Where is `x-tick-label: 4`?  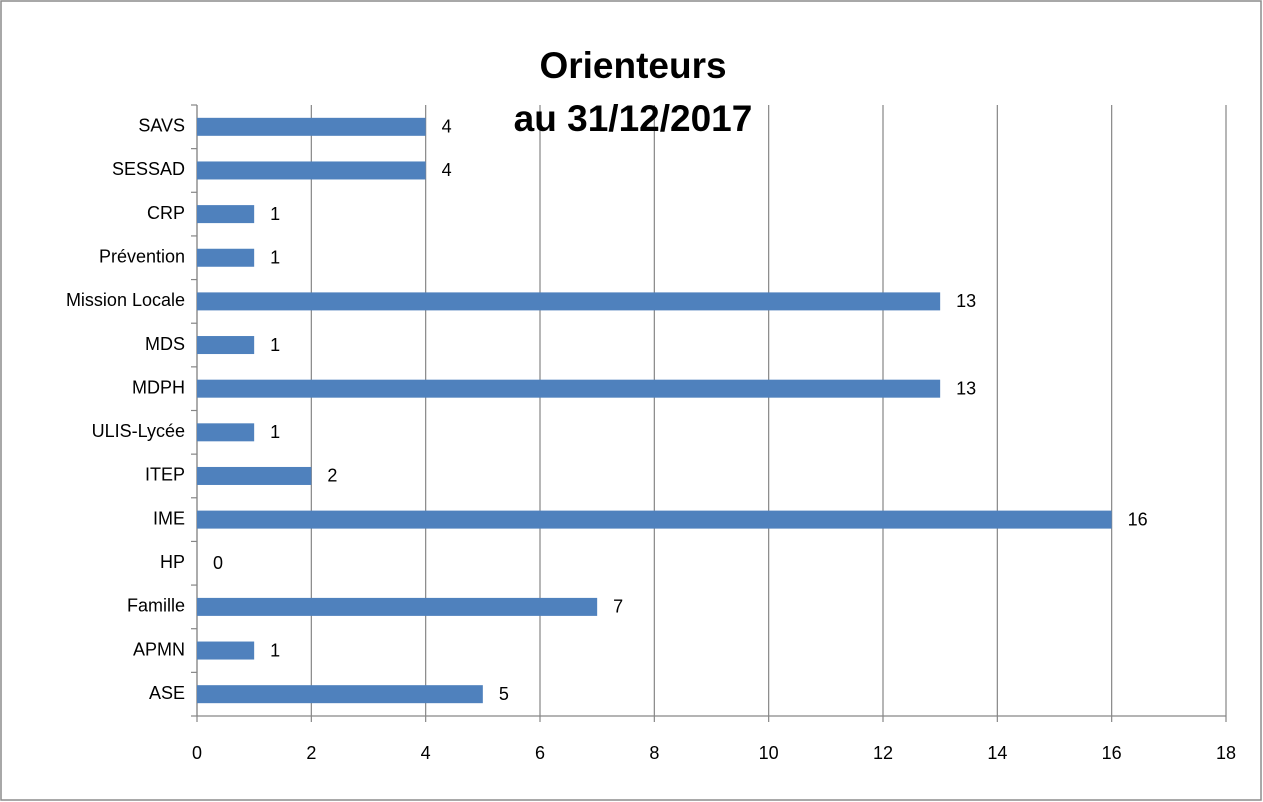
x-tick-label: 4 is located at coordinates (426, 753).